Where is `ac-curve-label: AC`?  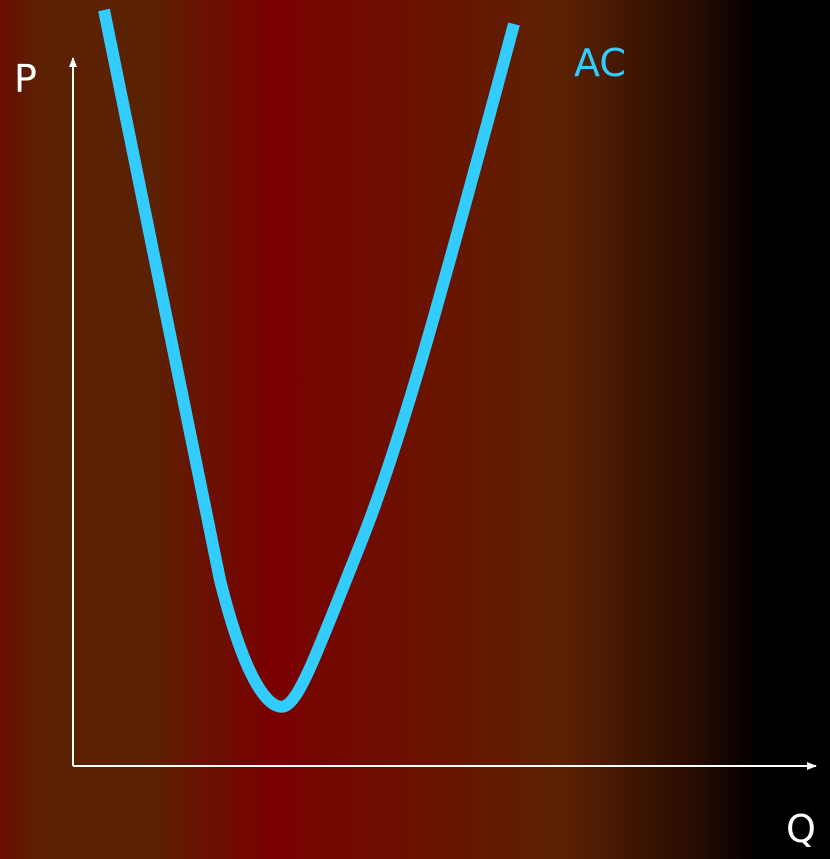 ac-curve-label: AC is located at coordinates (600, 63).